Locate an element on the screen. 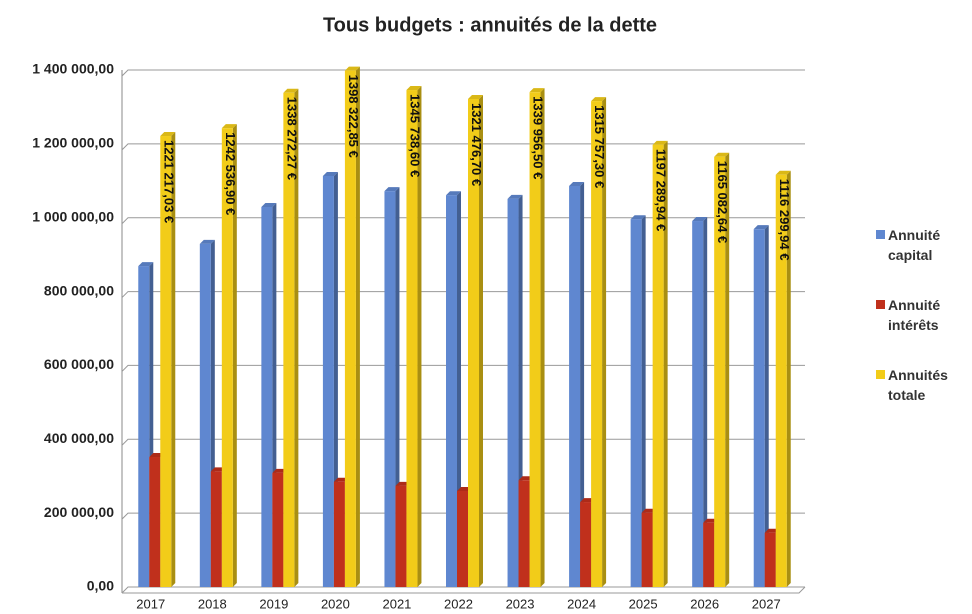 The height and width of the screenshot is (614, 972). x-tick-label: 2018 is located at coordinates (212, 603).